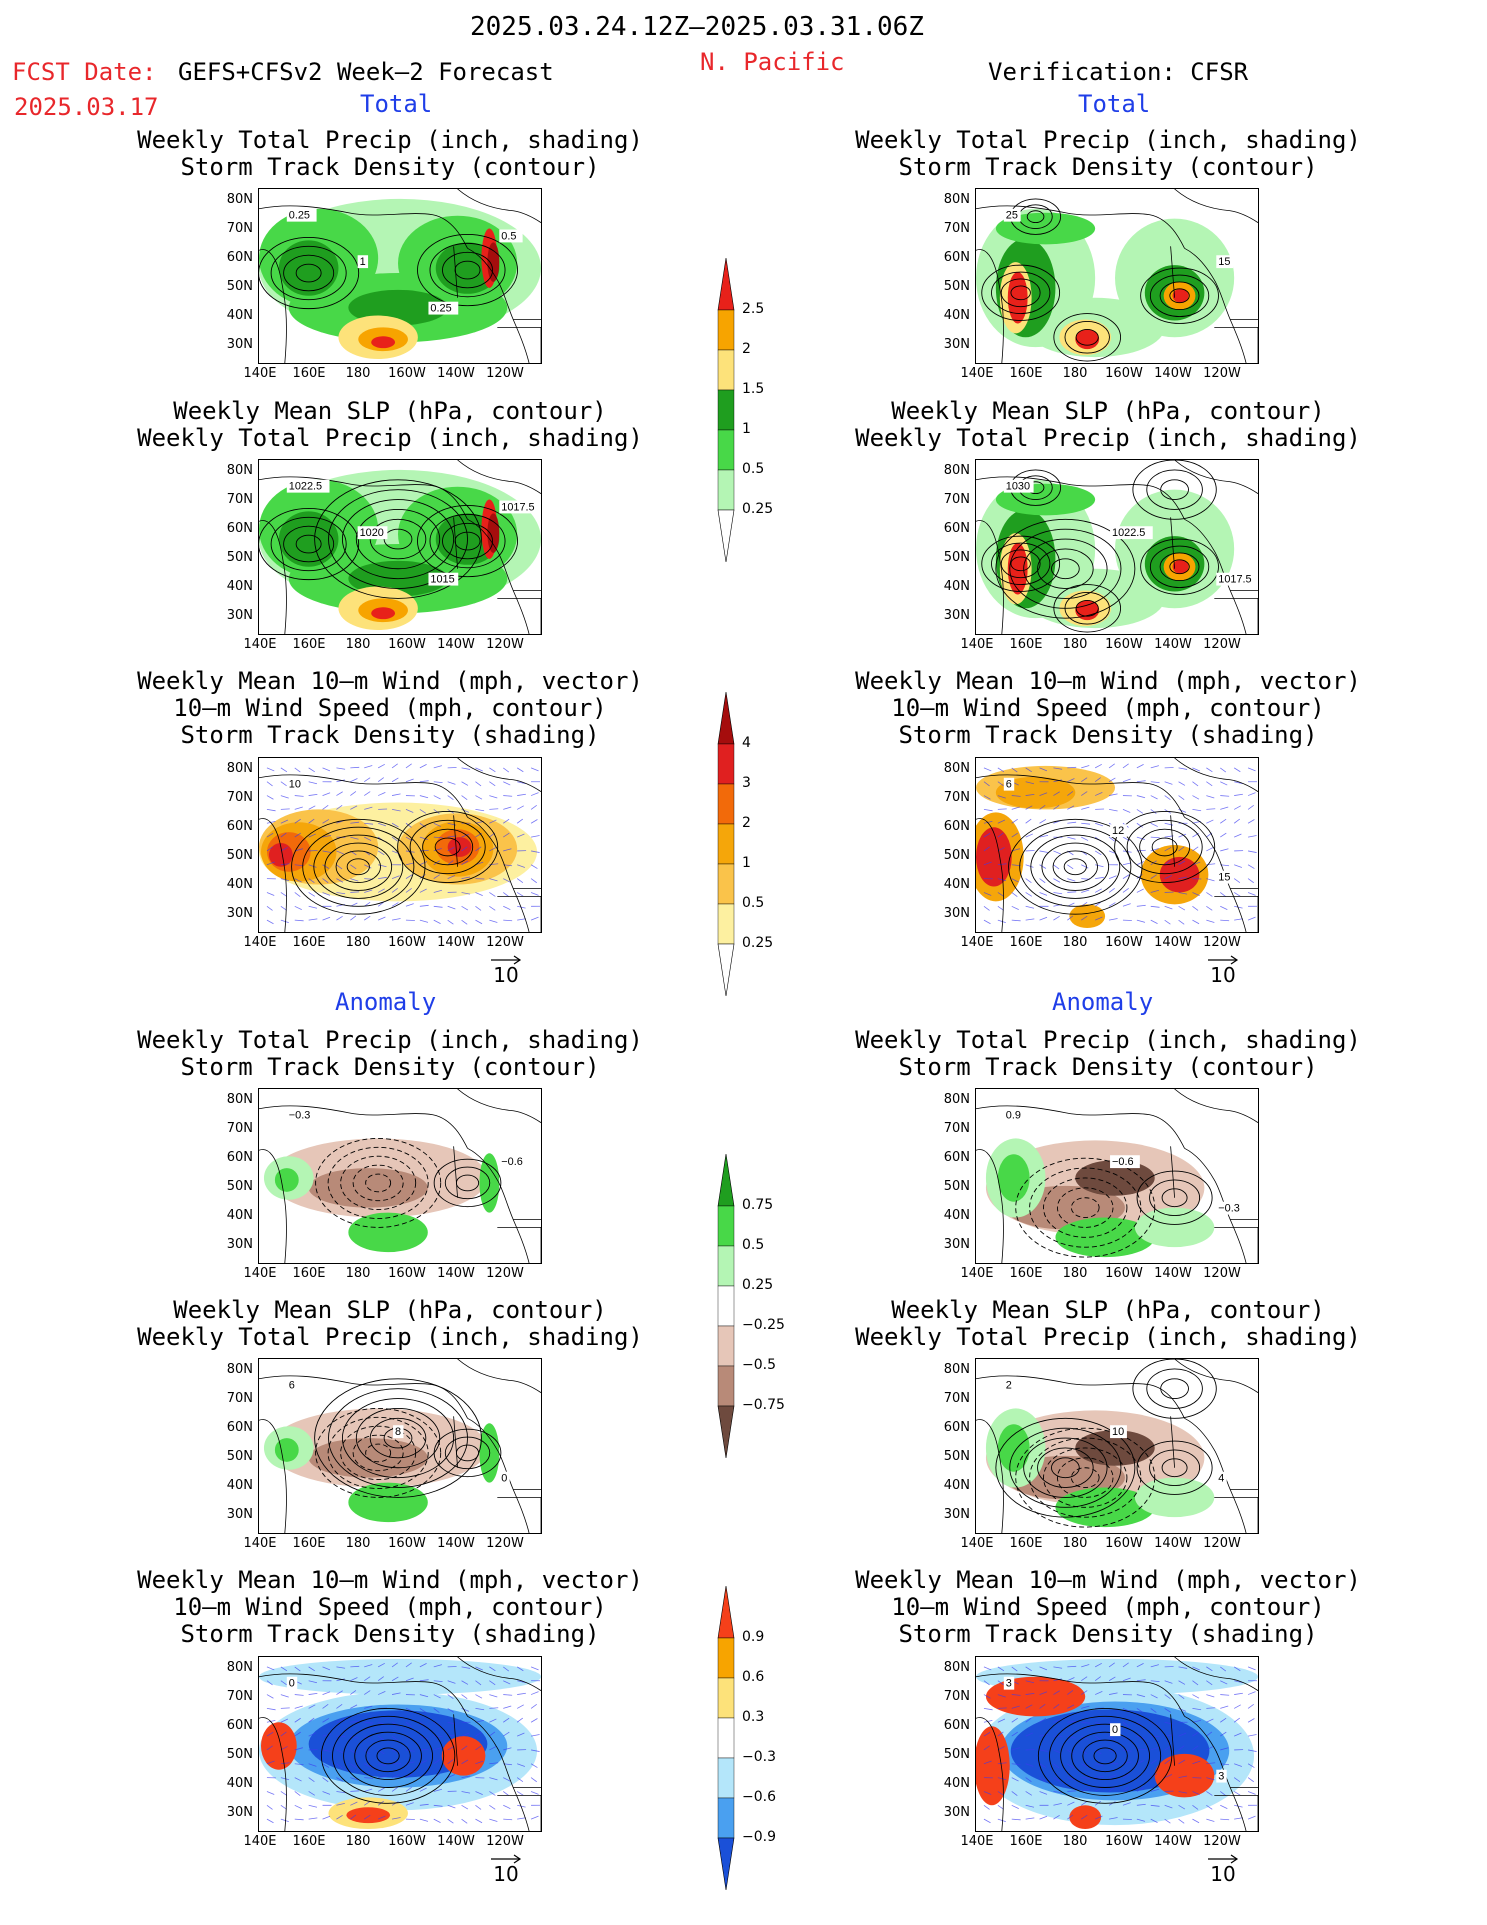 This screenshot has height=1925, width=1487. What do you see at coordinates (697, 27) in the screenshot?
I see `forecast-period: 2025.03.24.12Z–2025.03.31.06Z` at bounding box center [697, 27].